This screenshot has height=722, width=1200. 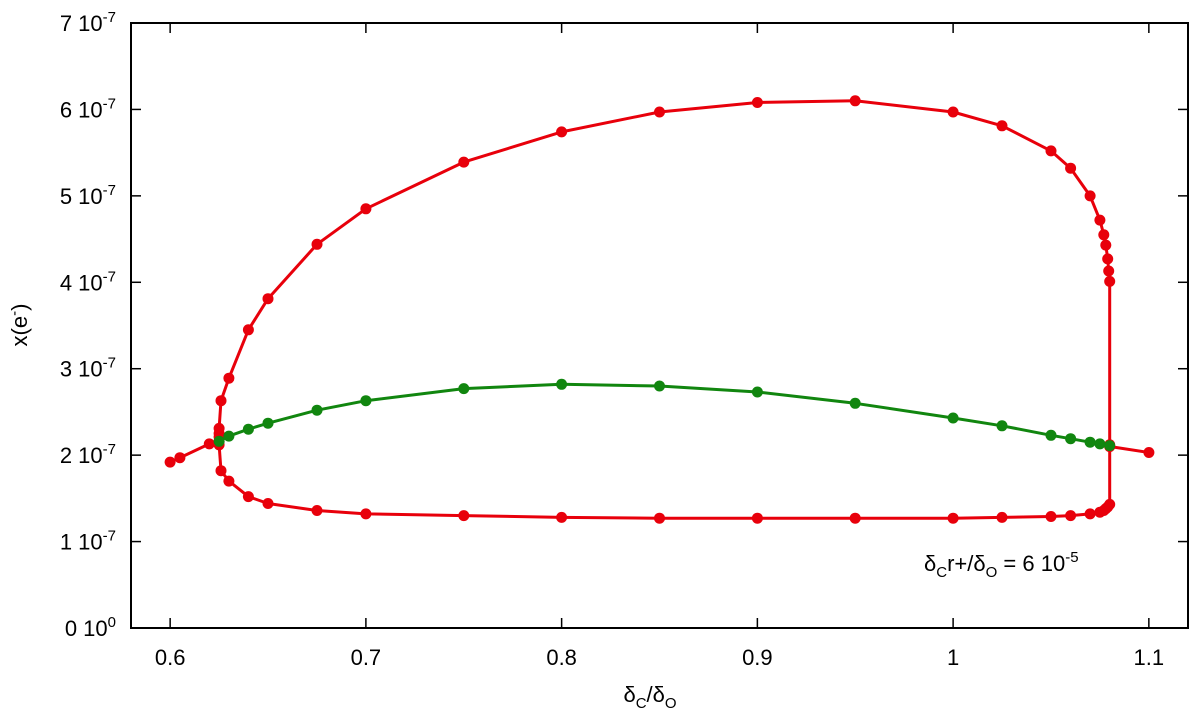 I want to click on annotation-sub-o: O, so click(x=992, y=572).